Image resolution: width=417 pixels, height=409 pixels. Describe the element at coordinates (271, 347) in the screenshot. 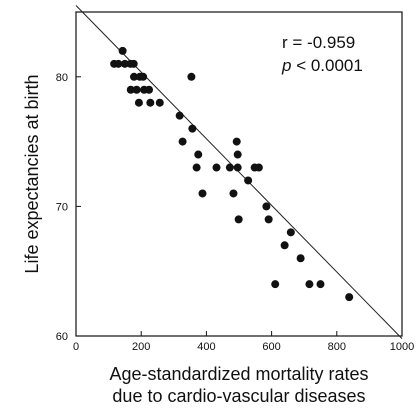

I see `x-tick-label: 600` at that location.